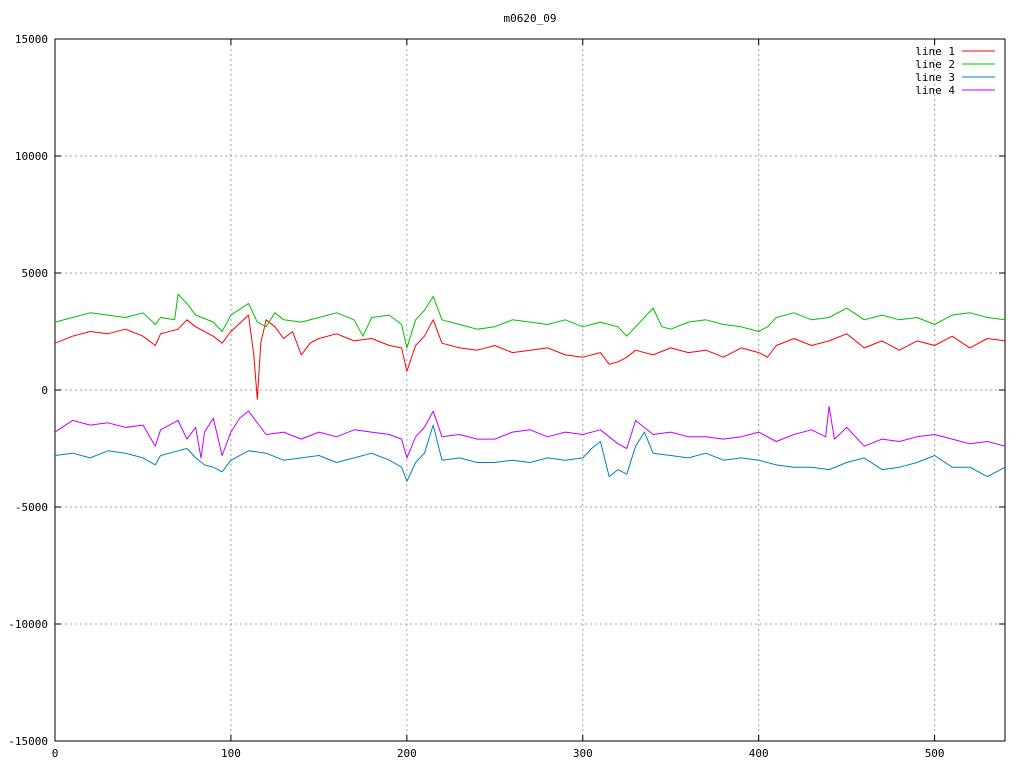 This screenshot has width=1024, height=768. What do you see at coordinates (28, 741) in the screenshot?
I see `y-tick-label: -15000` at bounding box center [28, 741].